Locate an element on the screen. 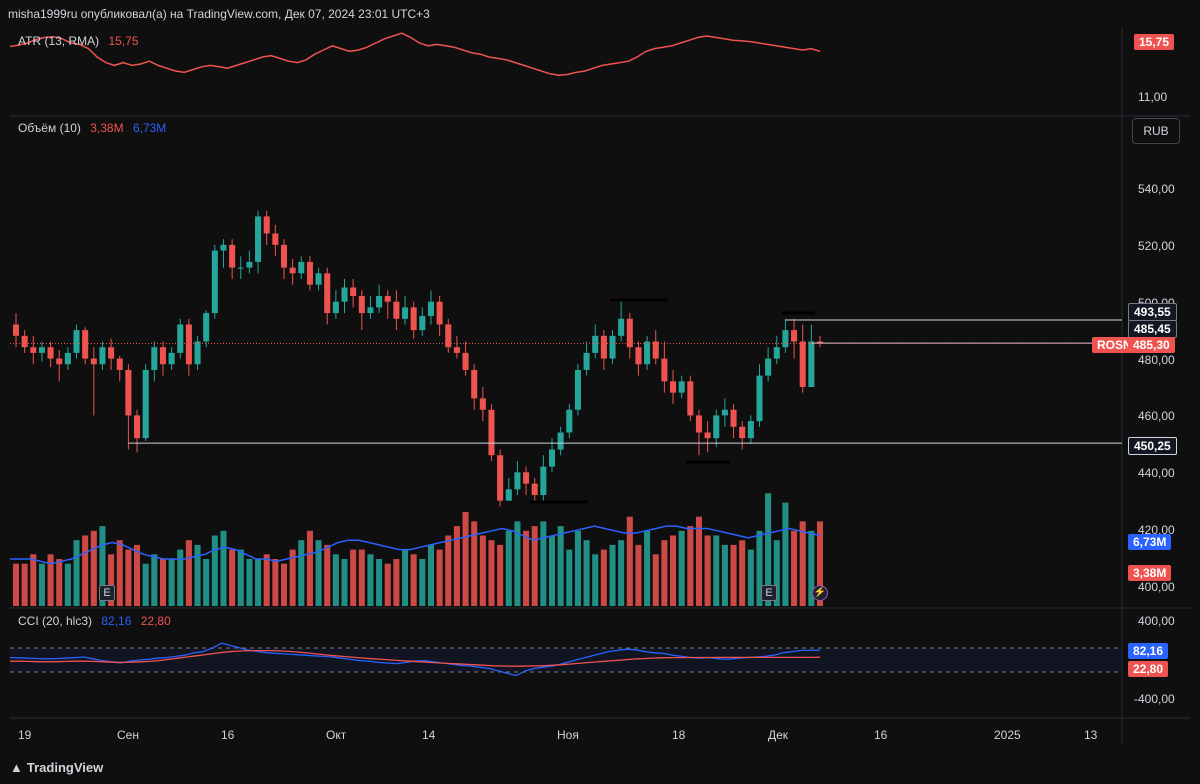 This screenshot has width=1200, height=784. atr-pane is located at coordinates (415, 54).